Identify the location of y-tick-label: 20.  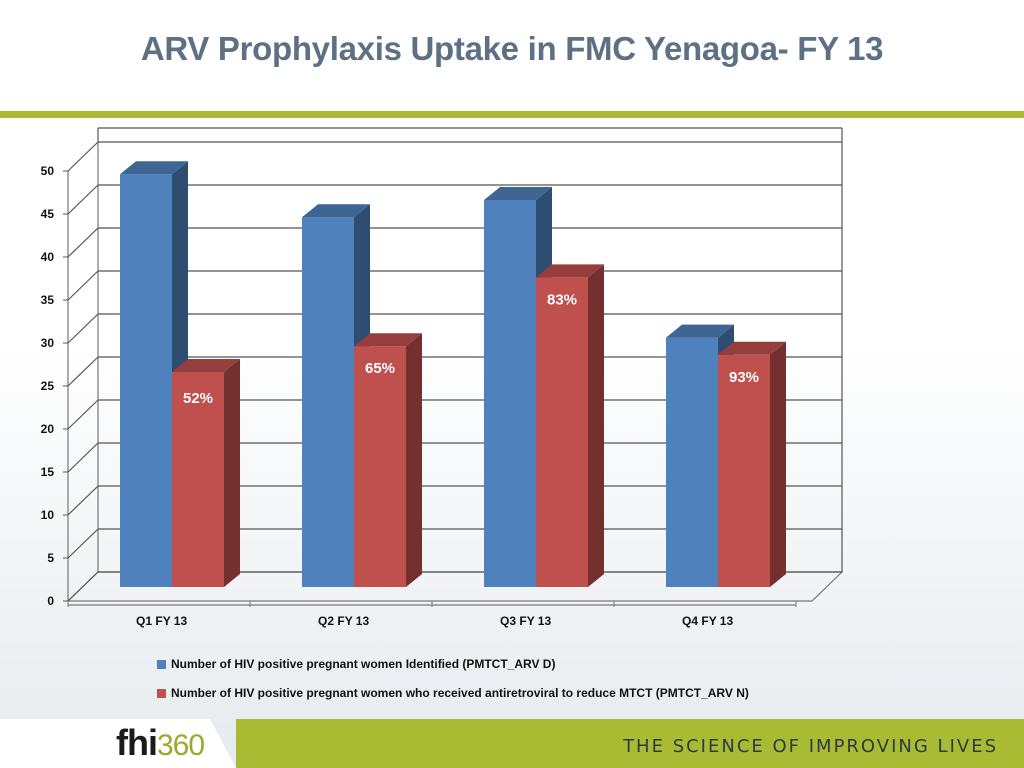
(48, 429).